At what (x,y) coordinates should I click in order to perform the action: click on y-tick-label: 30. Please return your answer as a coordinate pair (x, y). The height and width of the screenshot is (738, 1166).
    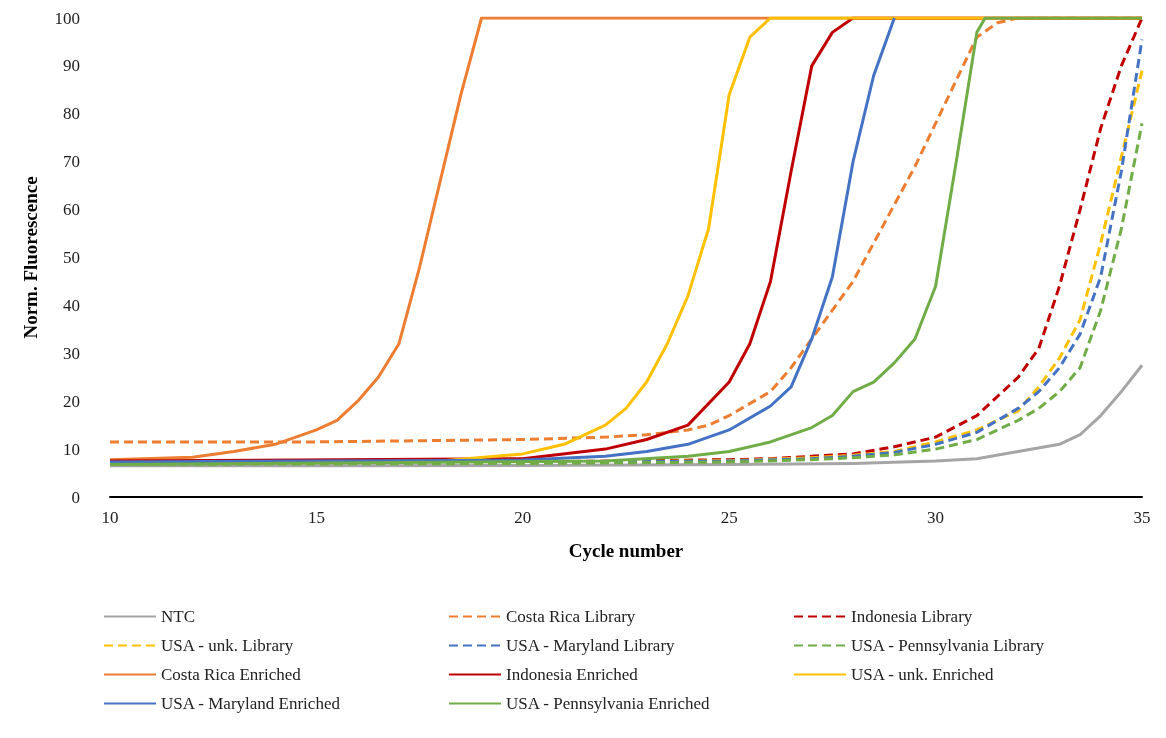
    Looking at the image, I should click on (71, 353).